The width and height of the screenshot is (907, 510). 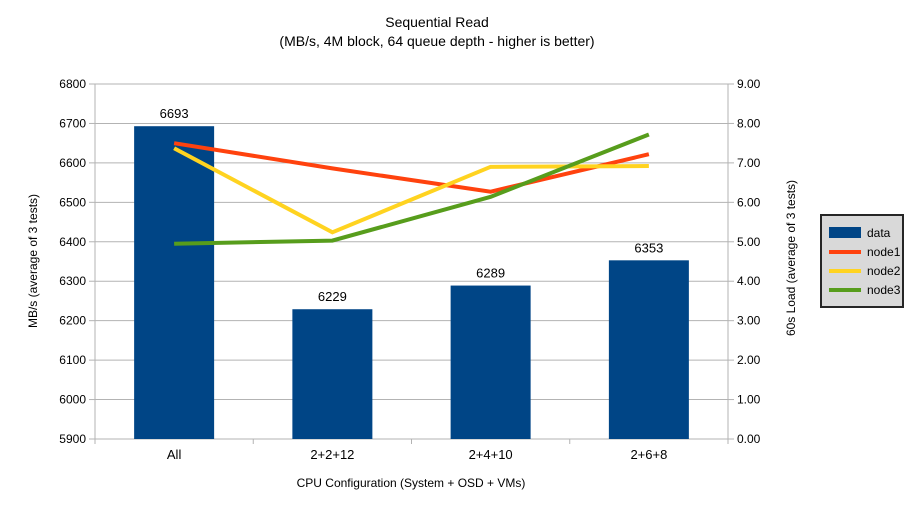 I want to click on legend-item-node3: node3, so click(x=864, y=289).